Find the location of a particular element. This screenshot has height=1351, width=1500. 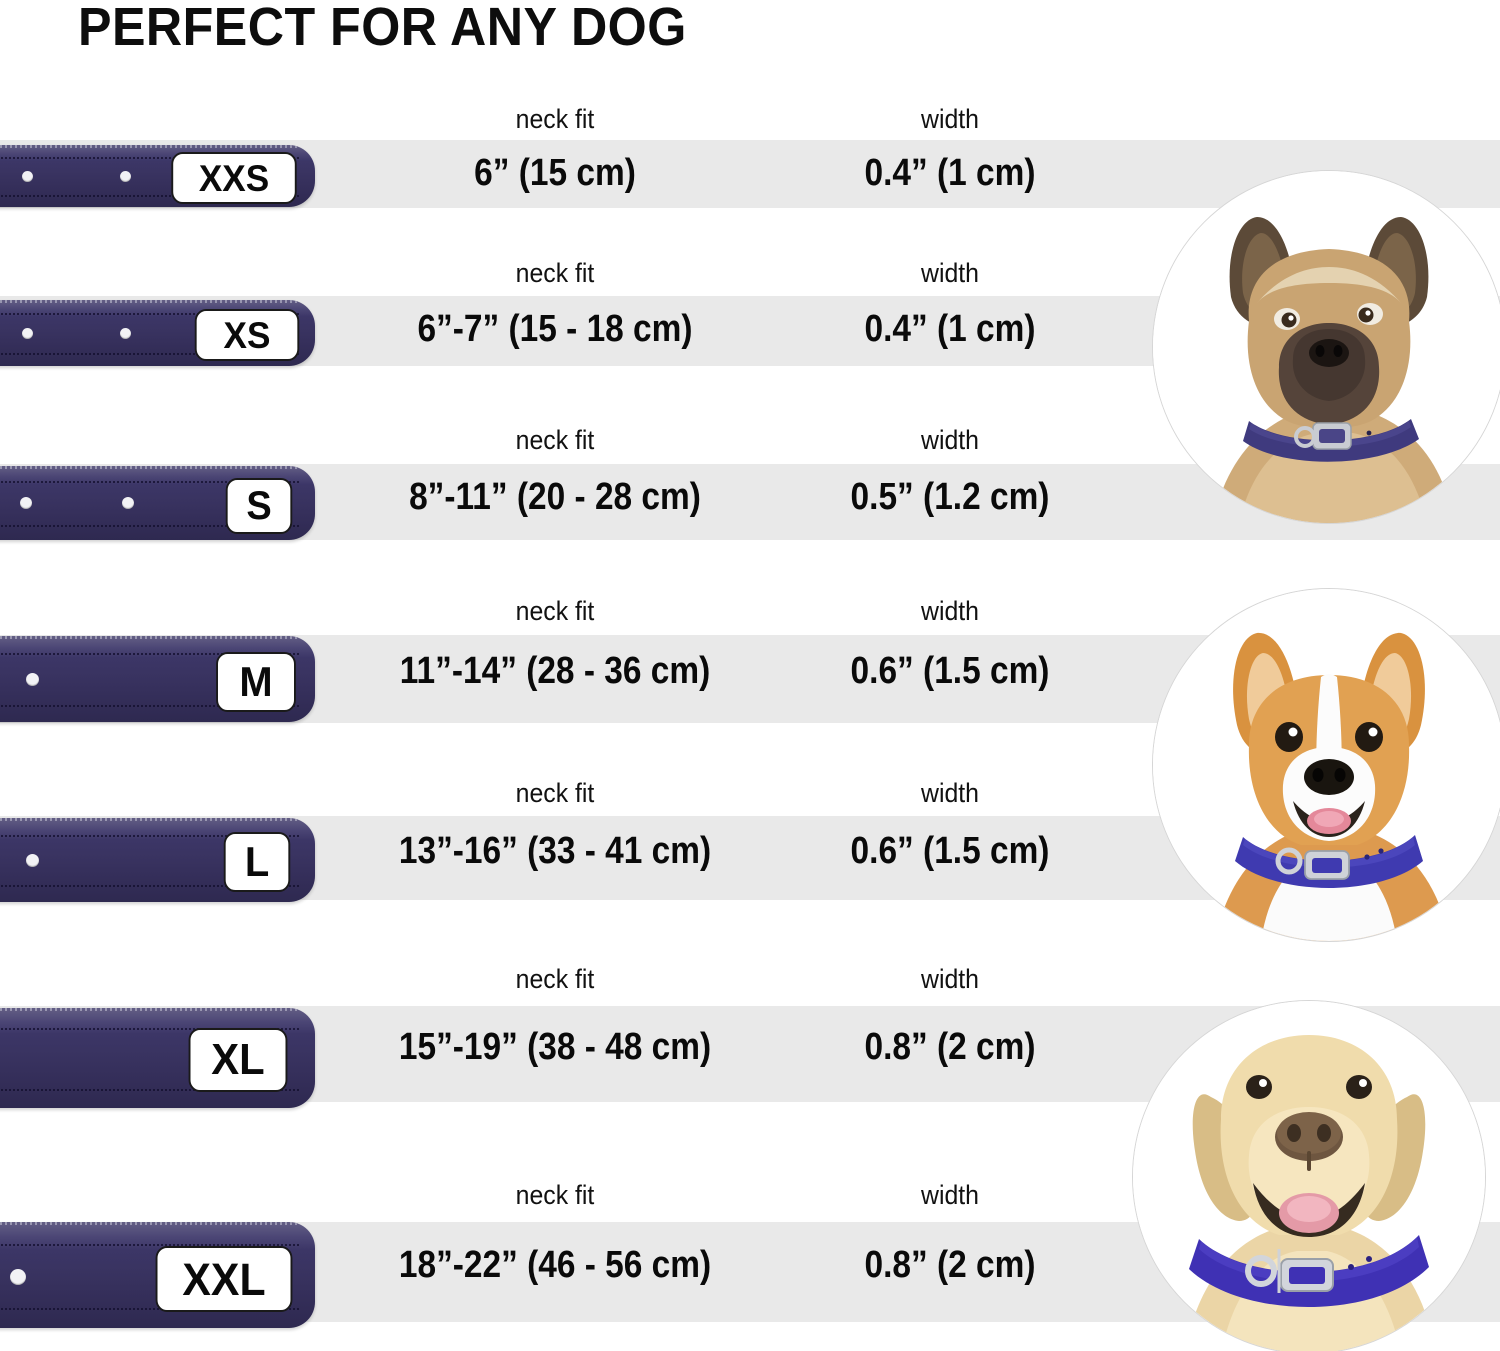

size-badge-xs: XS is located at coordinates (247, 335).